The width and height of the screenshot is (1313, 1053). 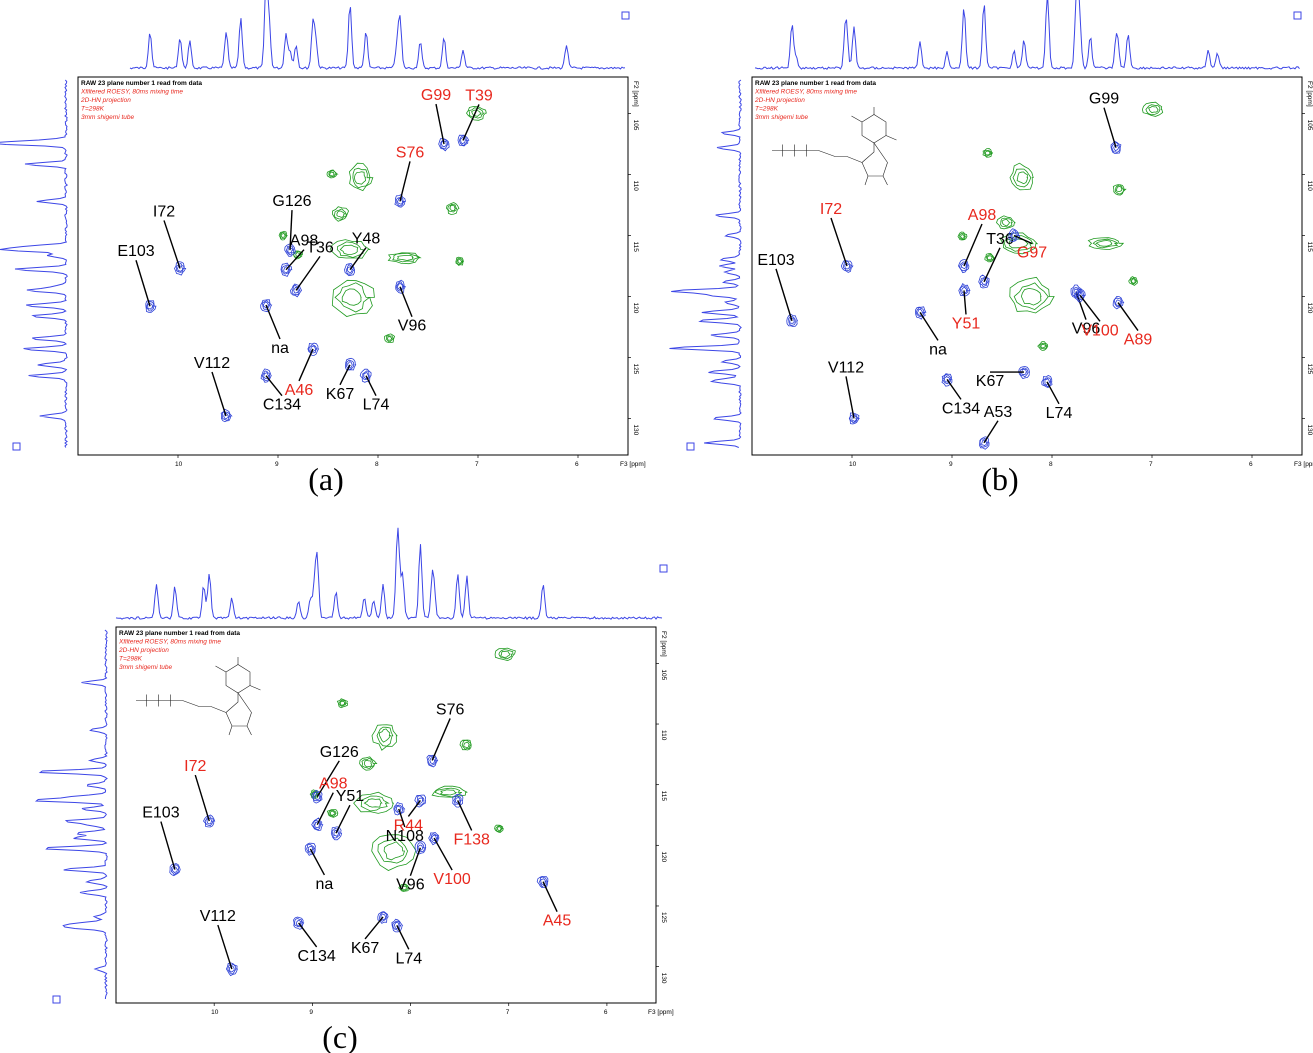 What do you see at coordinates (282, 405) in the screenshot?
I see `peak-label: C134` at bounding box center [282, 405].